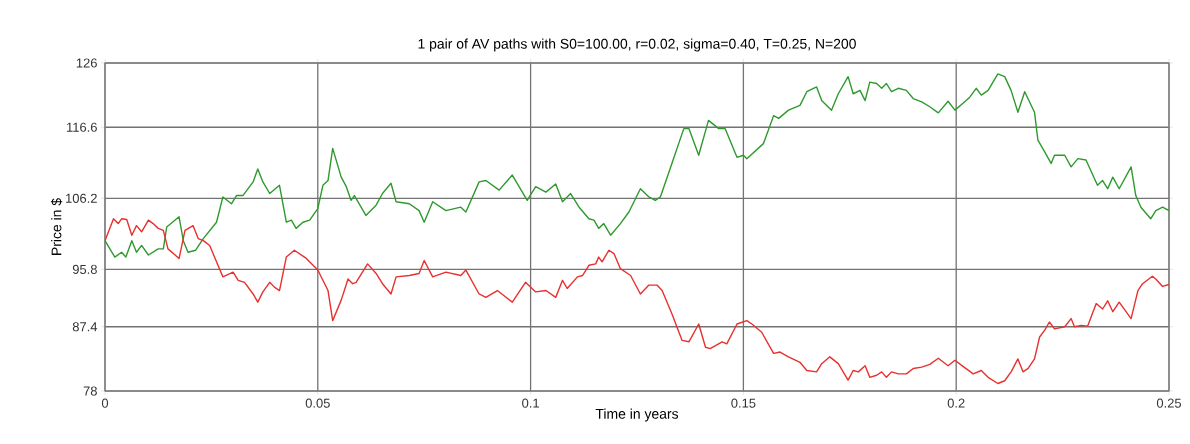  What do you see at coordinates (1169, 403) in the screenshot?
I see `x-tick-label: 0.25` at bounding box center [1169, 403].